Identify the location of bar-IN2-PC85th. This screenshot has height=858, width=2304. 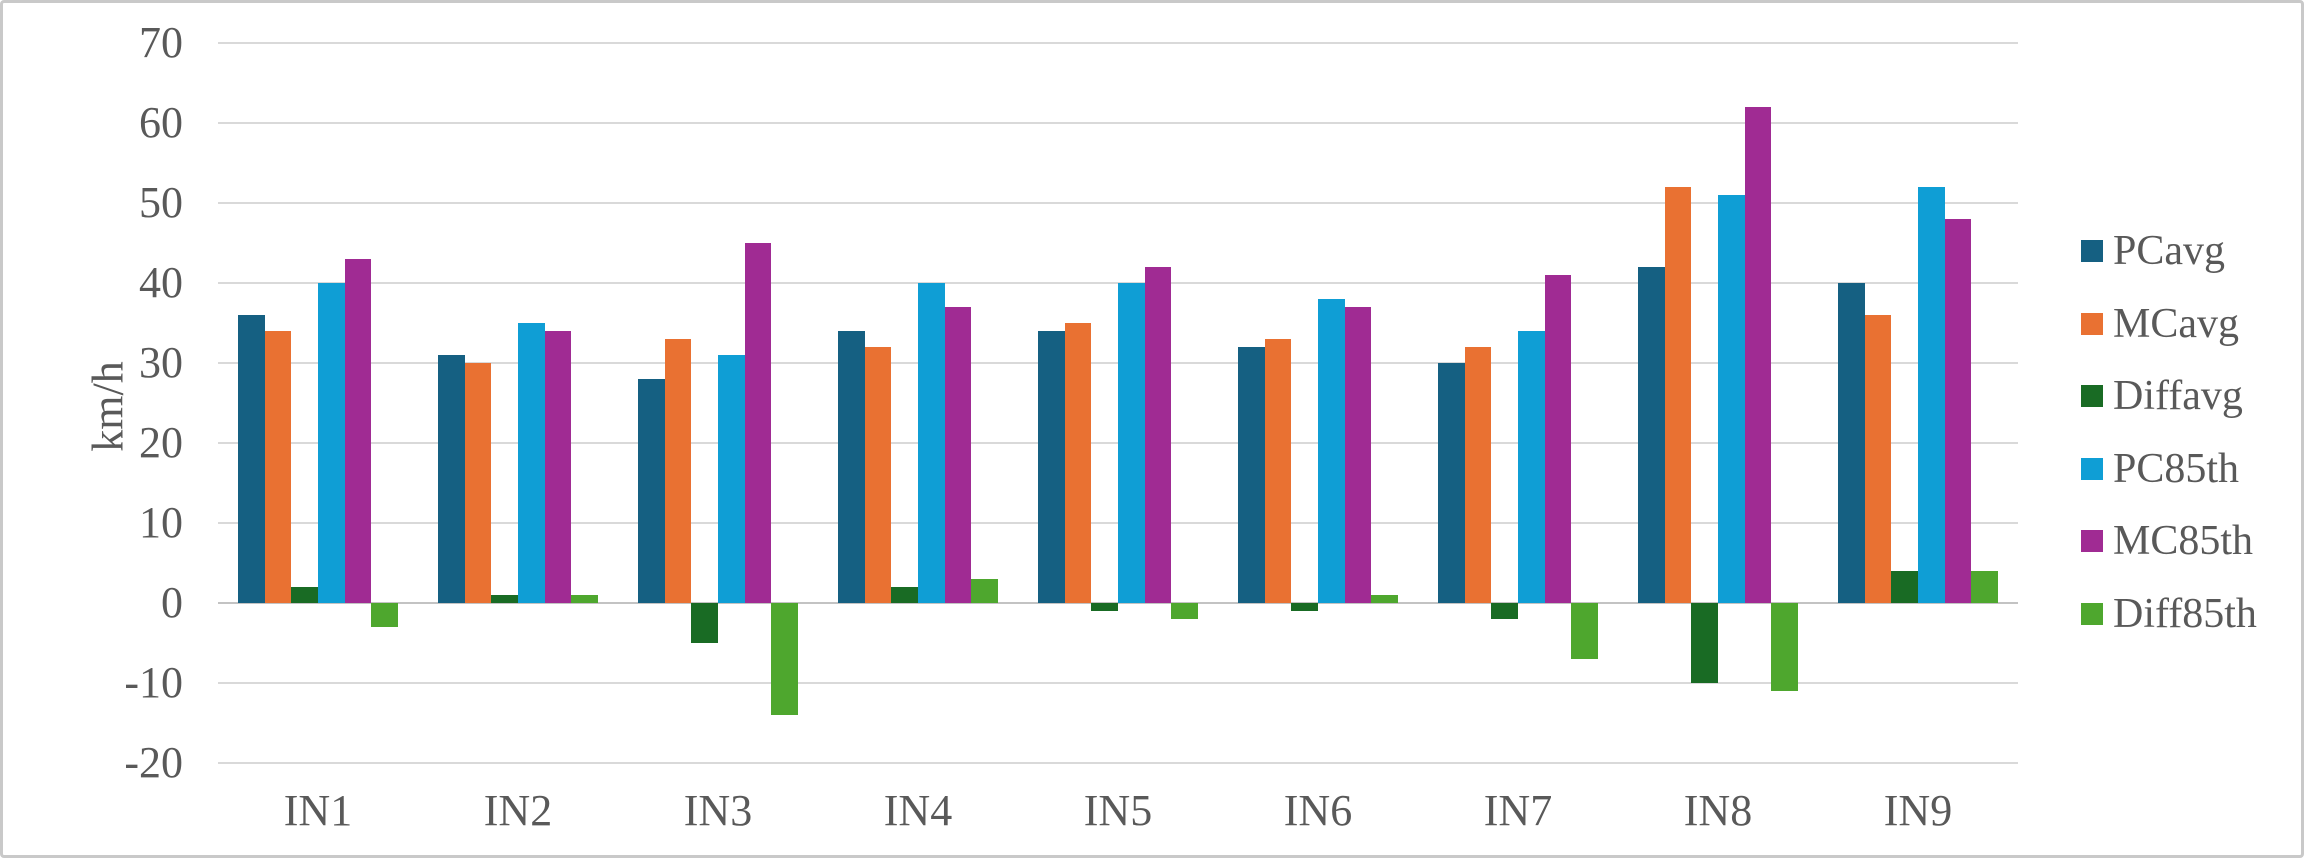
(531, 463).